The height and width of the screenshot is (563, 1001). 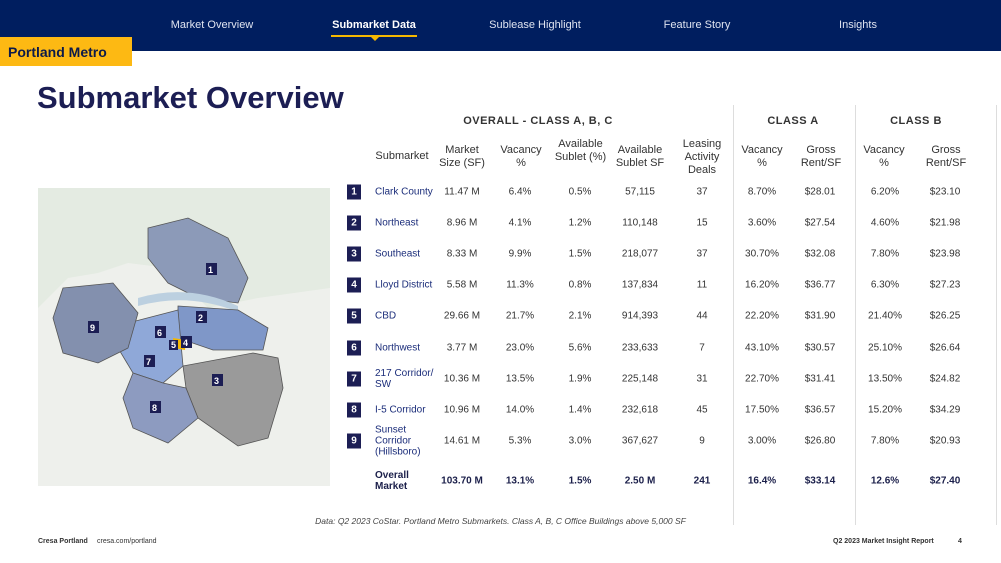 I want to click on table-cell: 8.70%, so click(x=762, y=192).